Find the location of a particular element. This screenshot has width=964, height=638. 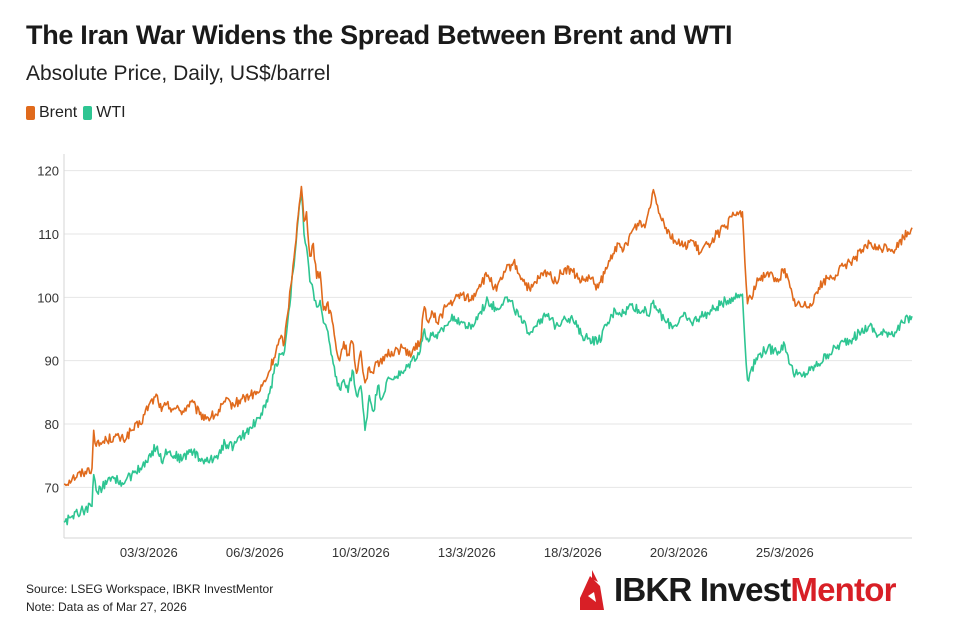

legend-item-wti: WTI is located at coordinates (104, 113).